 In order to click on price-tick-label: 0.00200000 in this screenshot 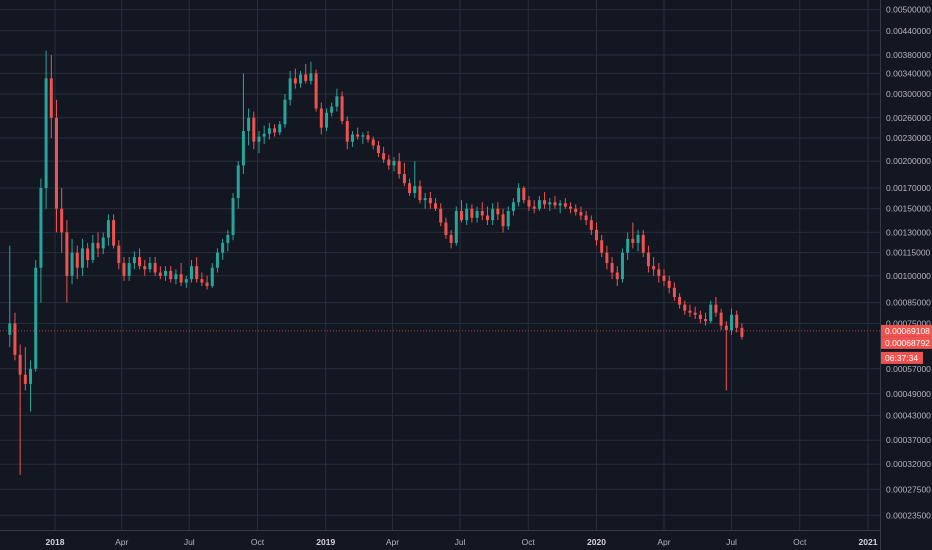, I will do `click(908, 161)`.